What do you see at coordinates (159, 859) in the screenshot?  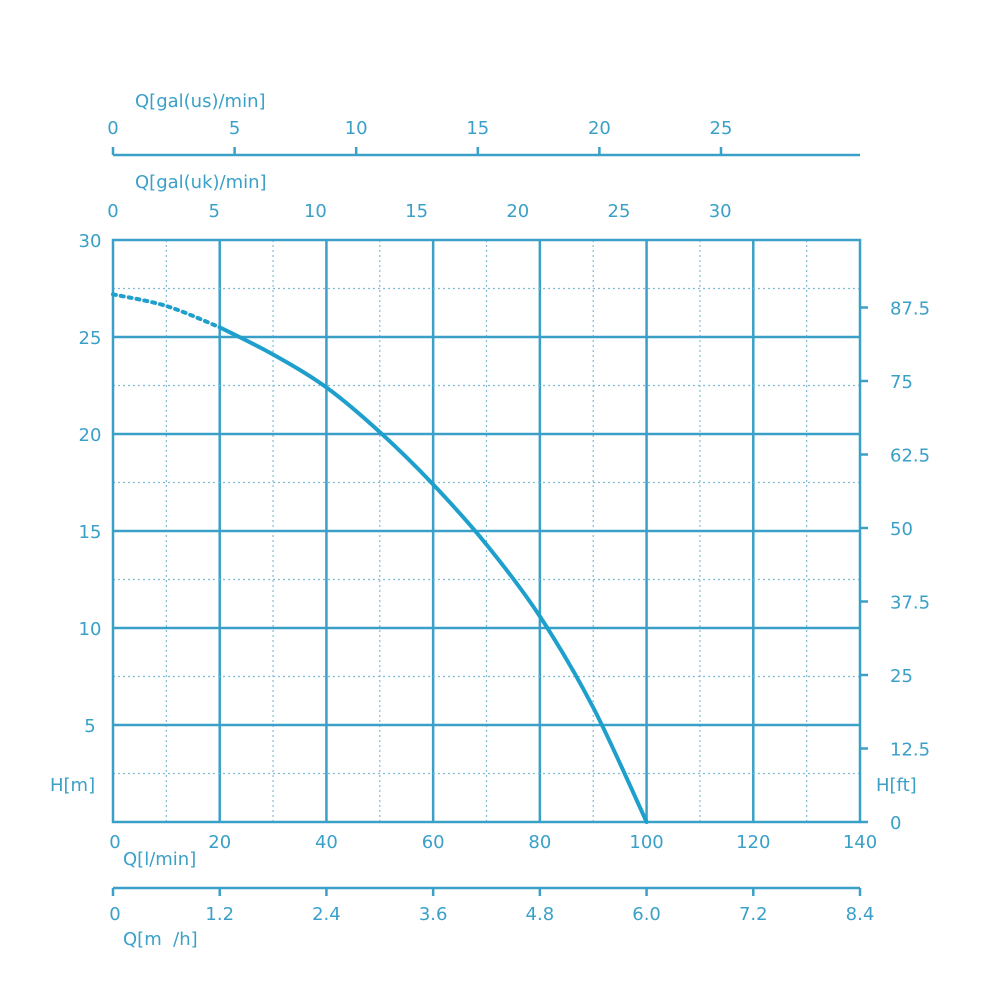 I see `x-axis-label: Q[l/min]` at bounding box center [159, 859].